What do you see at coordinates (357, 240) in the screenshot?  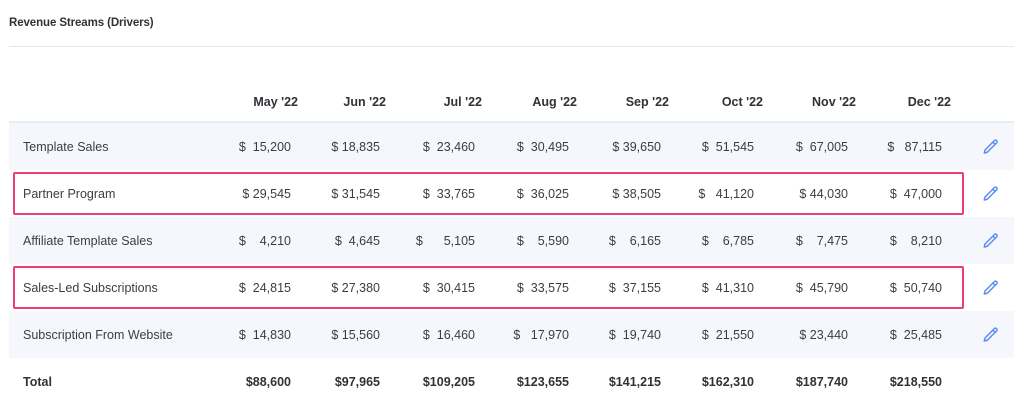 I see `cell-value: $ 4,645` at bounding box center [357, 240].